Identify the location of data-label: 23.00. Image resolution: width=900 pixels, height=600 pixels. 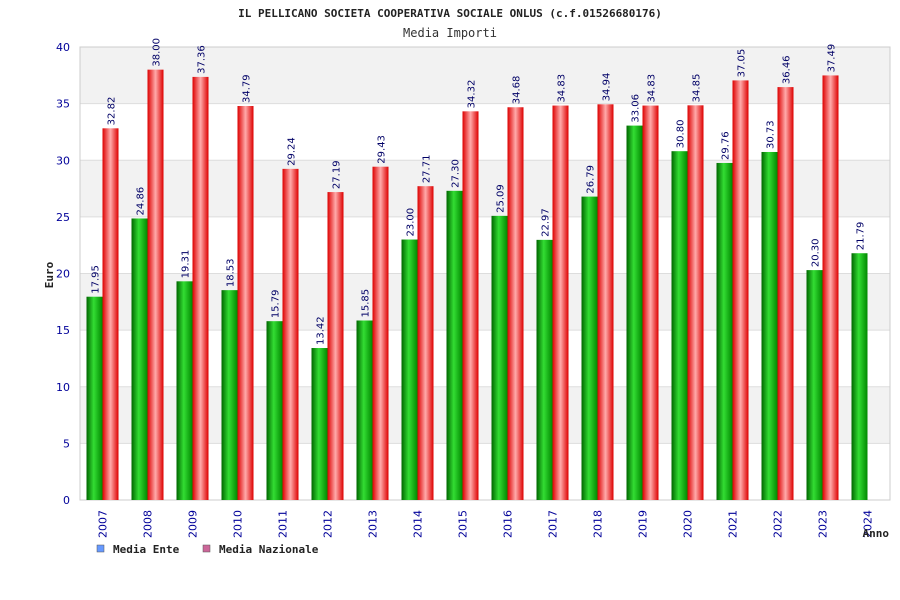
(411, 222).